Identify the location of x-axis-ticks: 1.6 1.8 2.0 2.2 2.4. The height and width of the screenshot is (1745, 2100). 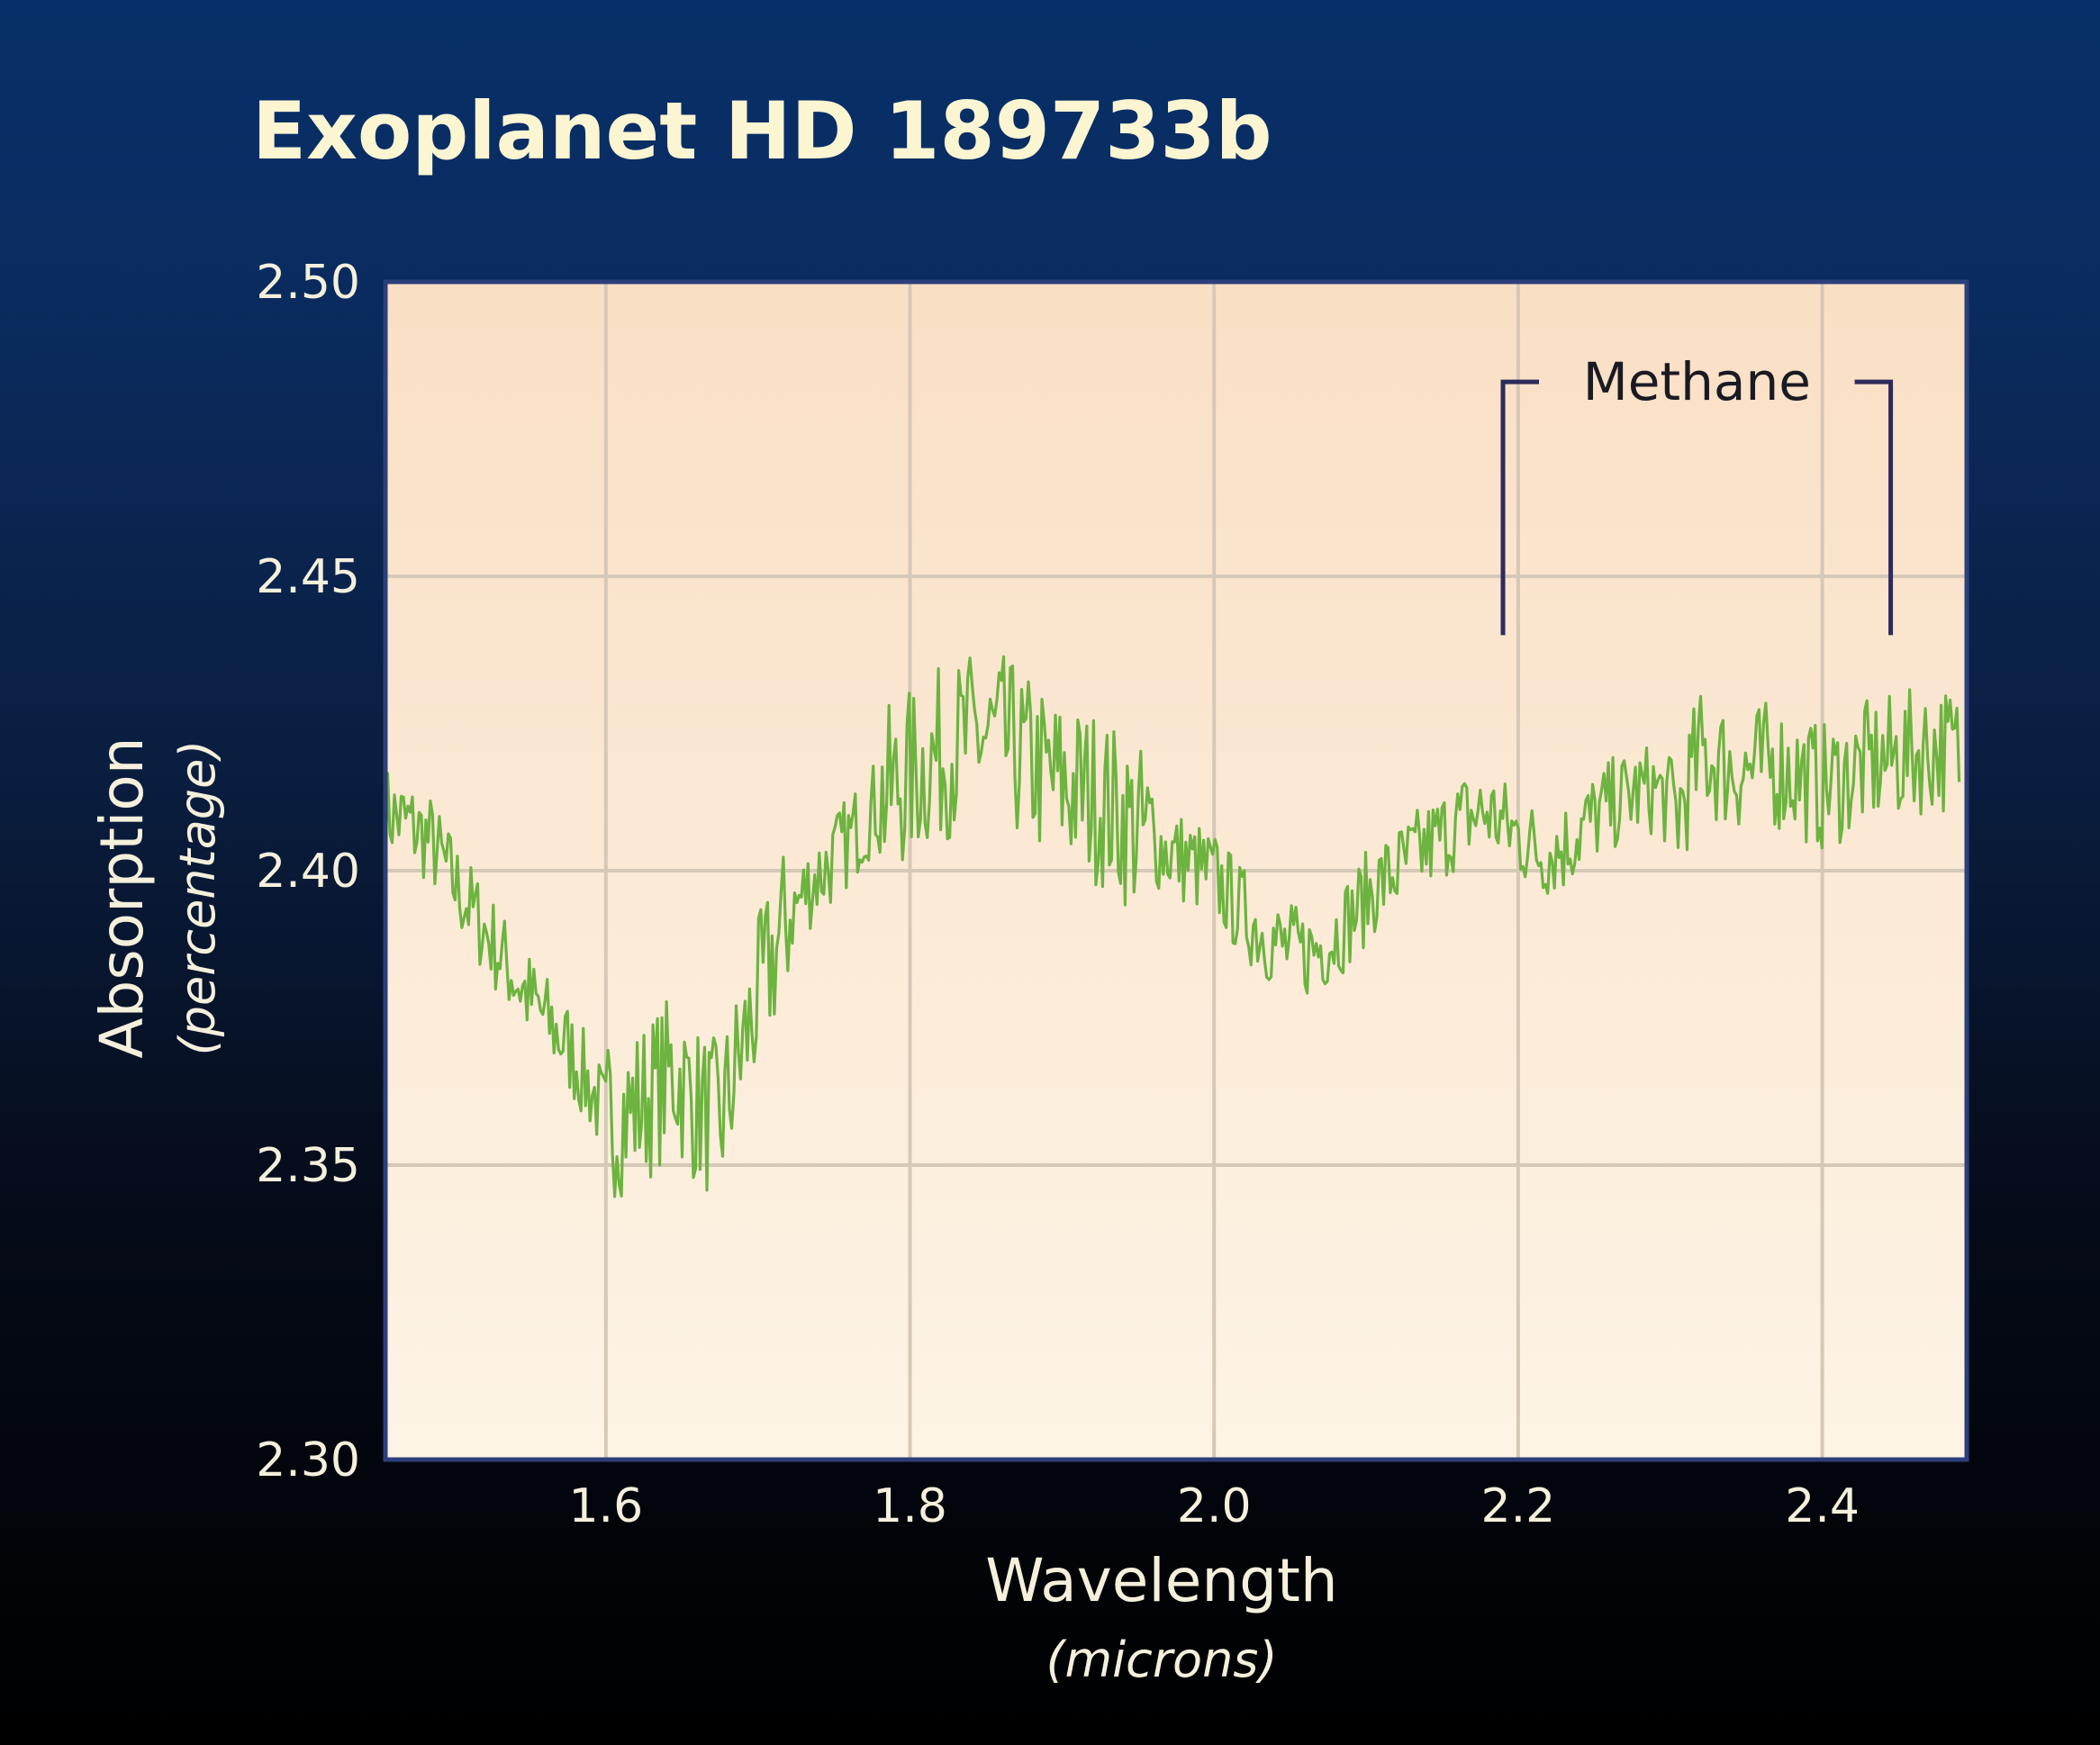
(1213, 1506).